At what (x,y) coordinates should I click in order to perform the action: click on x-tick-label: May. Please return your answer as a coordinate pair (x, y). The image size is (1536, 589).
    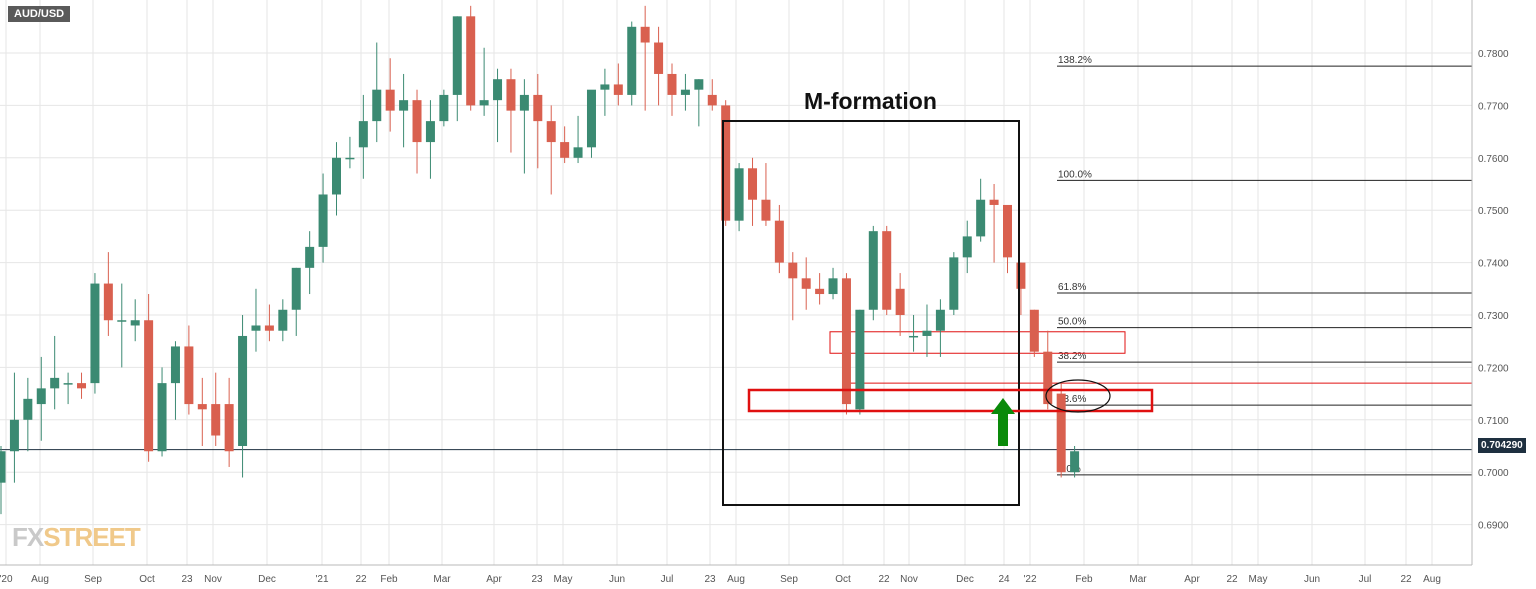
    Looking at the image, I should click on (1258, 579).